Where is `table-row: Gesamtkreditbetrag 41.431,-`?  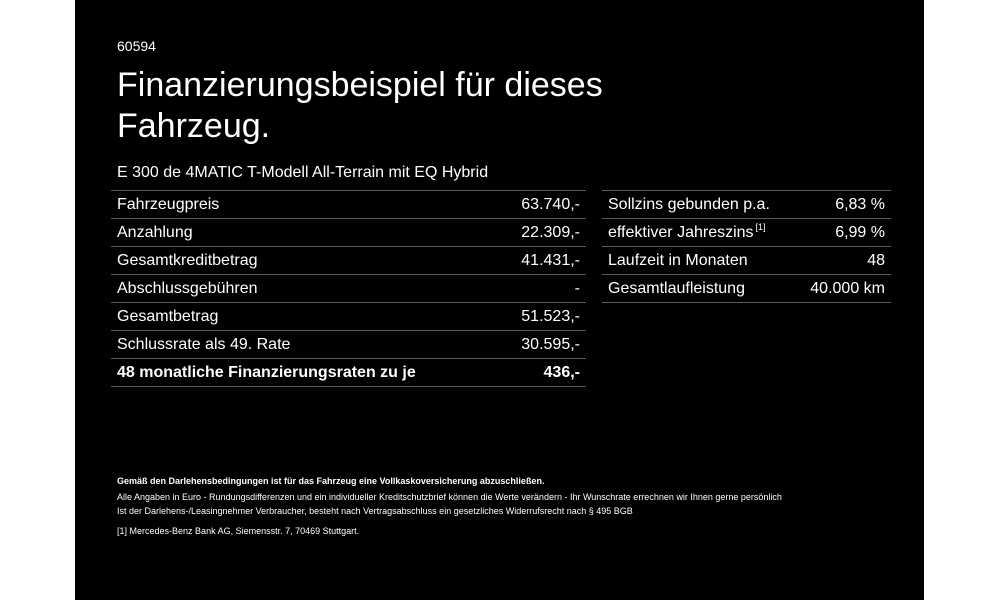
table-row: Gesamtkreditbetrag 41.431,- is located at coordinates (348, 261).